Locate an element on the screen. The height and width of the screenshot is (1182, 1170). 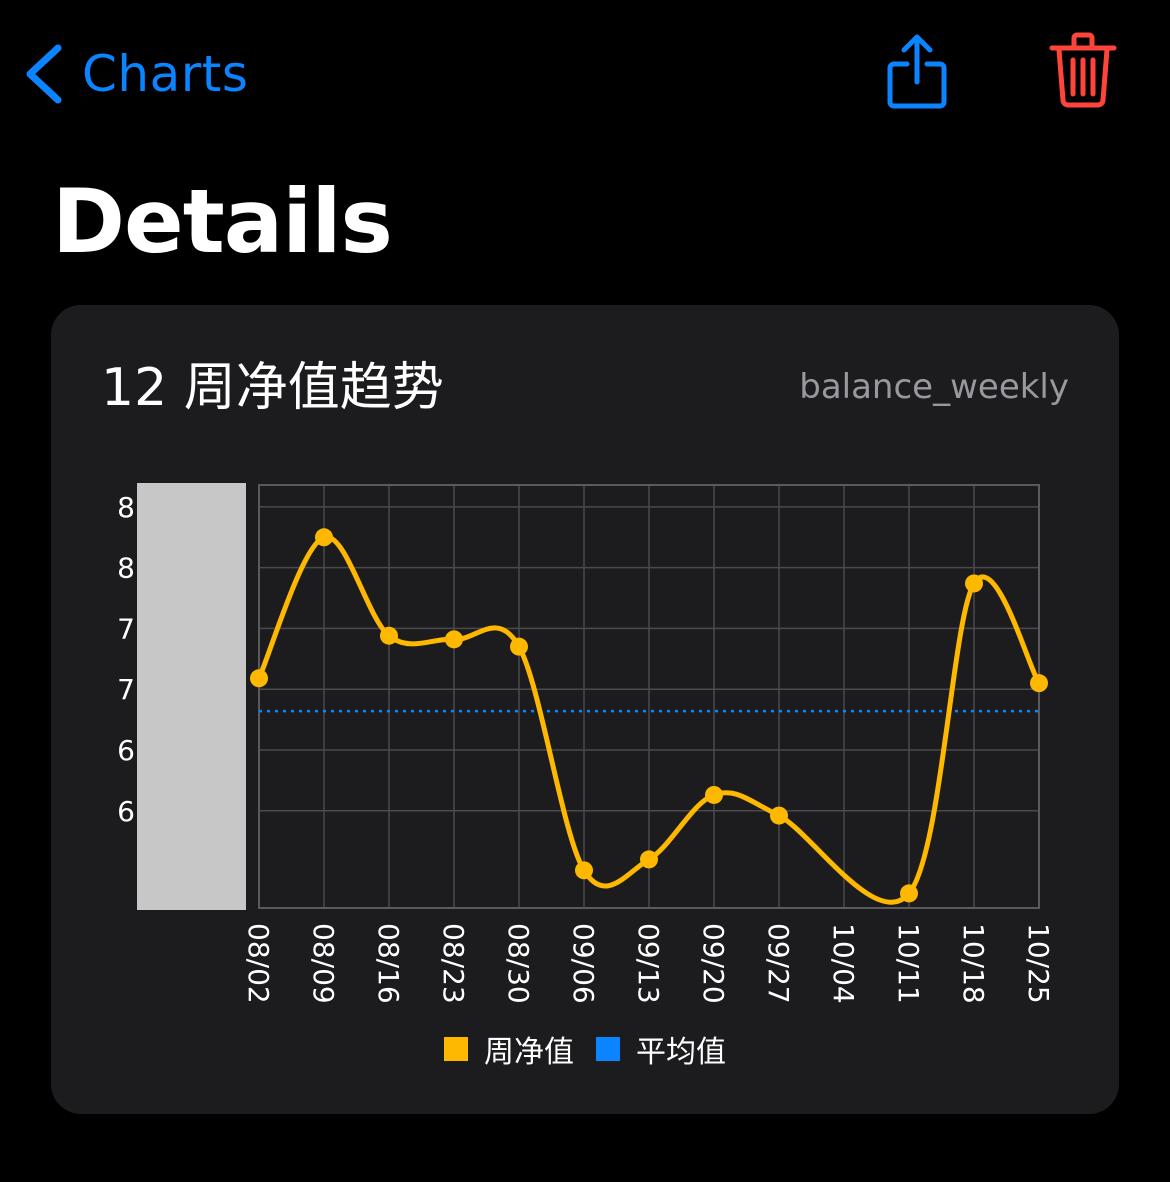
delete-button is located at coordinates (1083, 72).